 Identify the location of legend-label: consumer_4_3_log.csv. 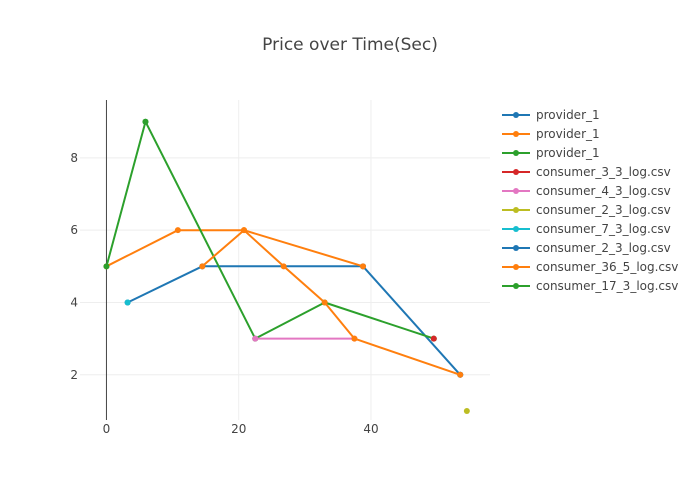
(603, 191).